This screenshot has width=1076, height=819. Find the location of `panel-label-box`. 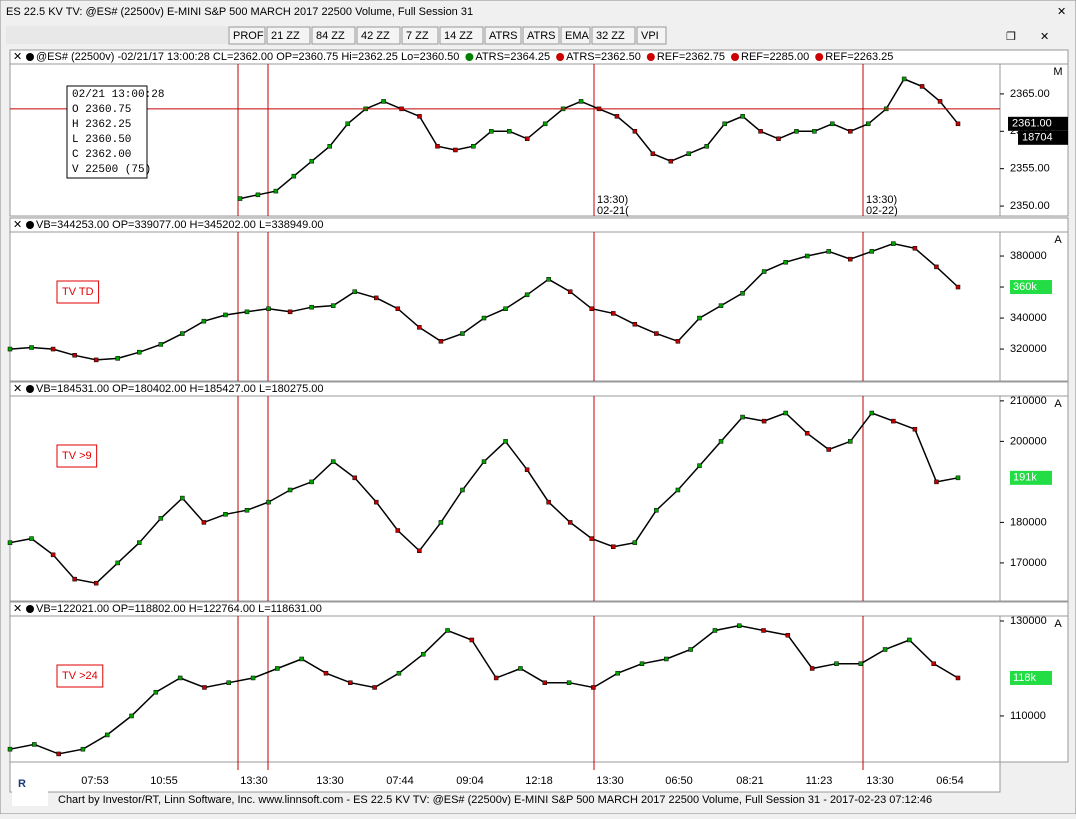

panel-label-box is located at coordinates (78, 292).